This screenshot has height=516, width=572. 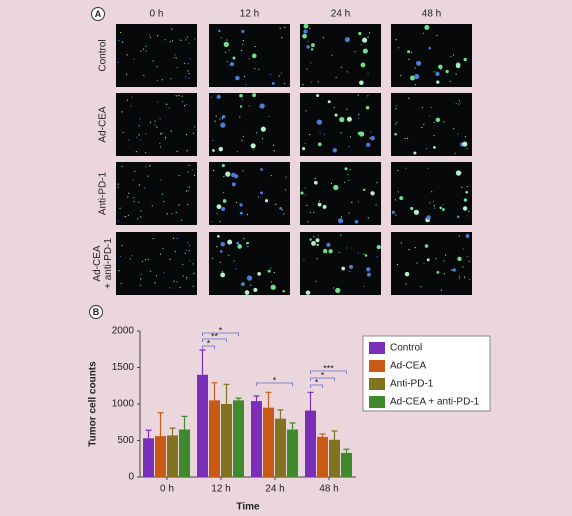 What do you see at coordinates (328, 372) in the screenshot?
I see `significance-bracket` at bounding box center [328, 372].